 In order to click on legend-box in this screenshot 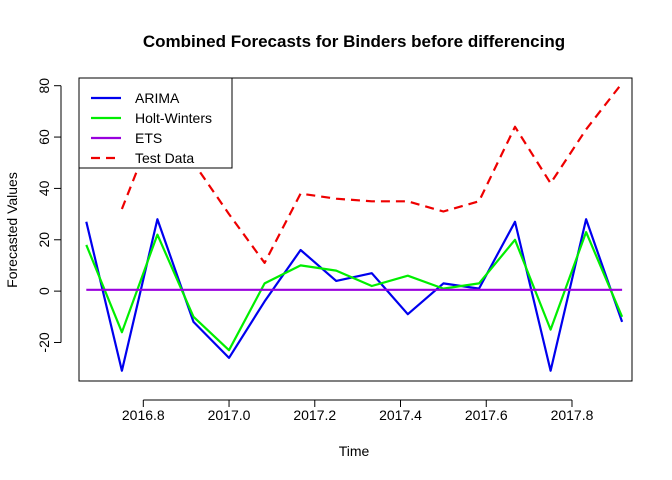, I will do `click(155, 123)`.